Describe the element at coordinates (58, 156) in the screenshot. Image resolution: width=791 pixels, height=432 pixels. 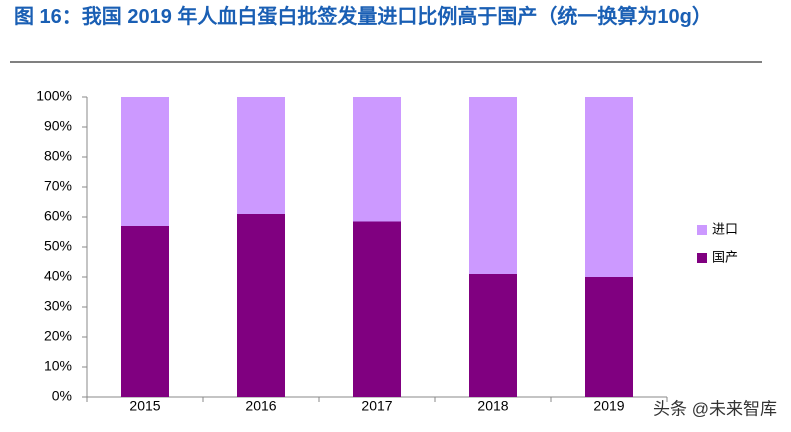
I see `y-tick-label: 80%` at that location.